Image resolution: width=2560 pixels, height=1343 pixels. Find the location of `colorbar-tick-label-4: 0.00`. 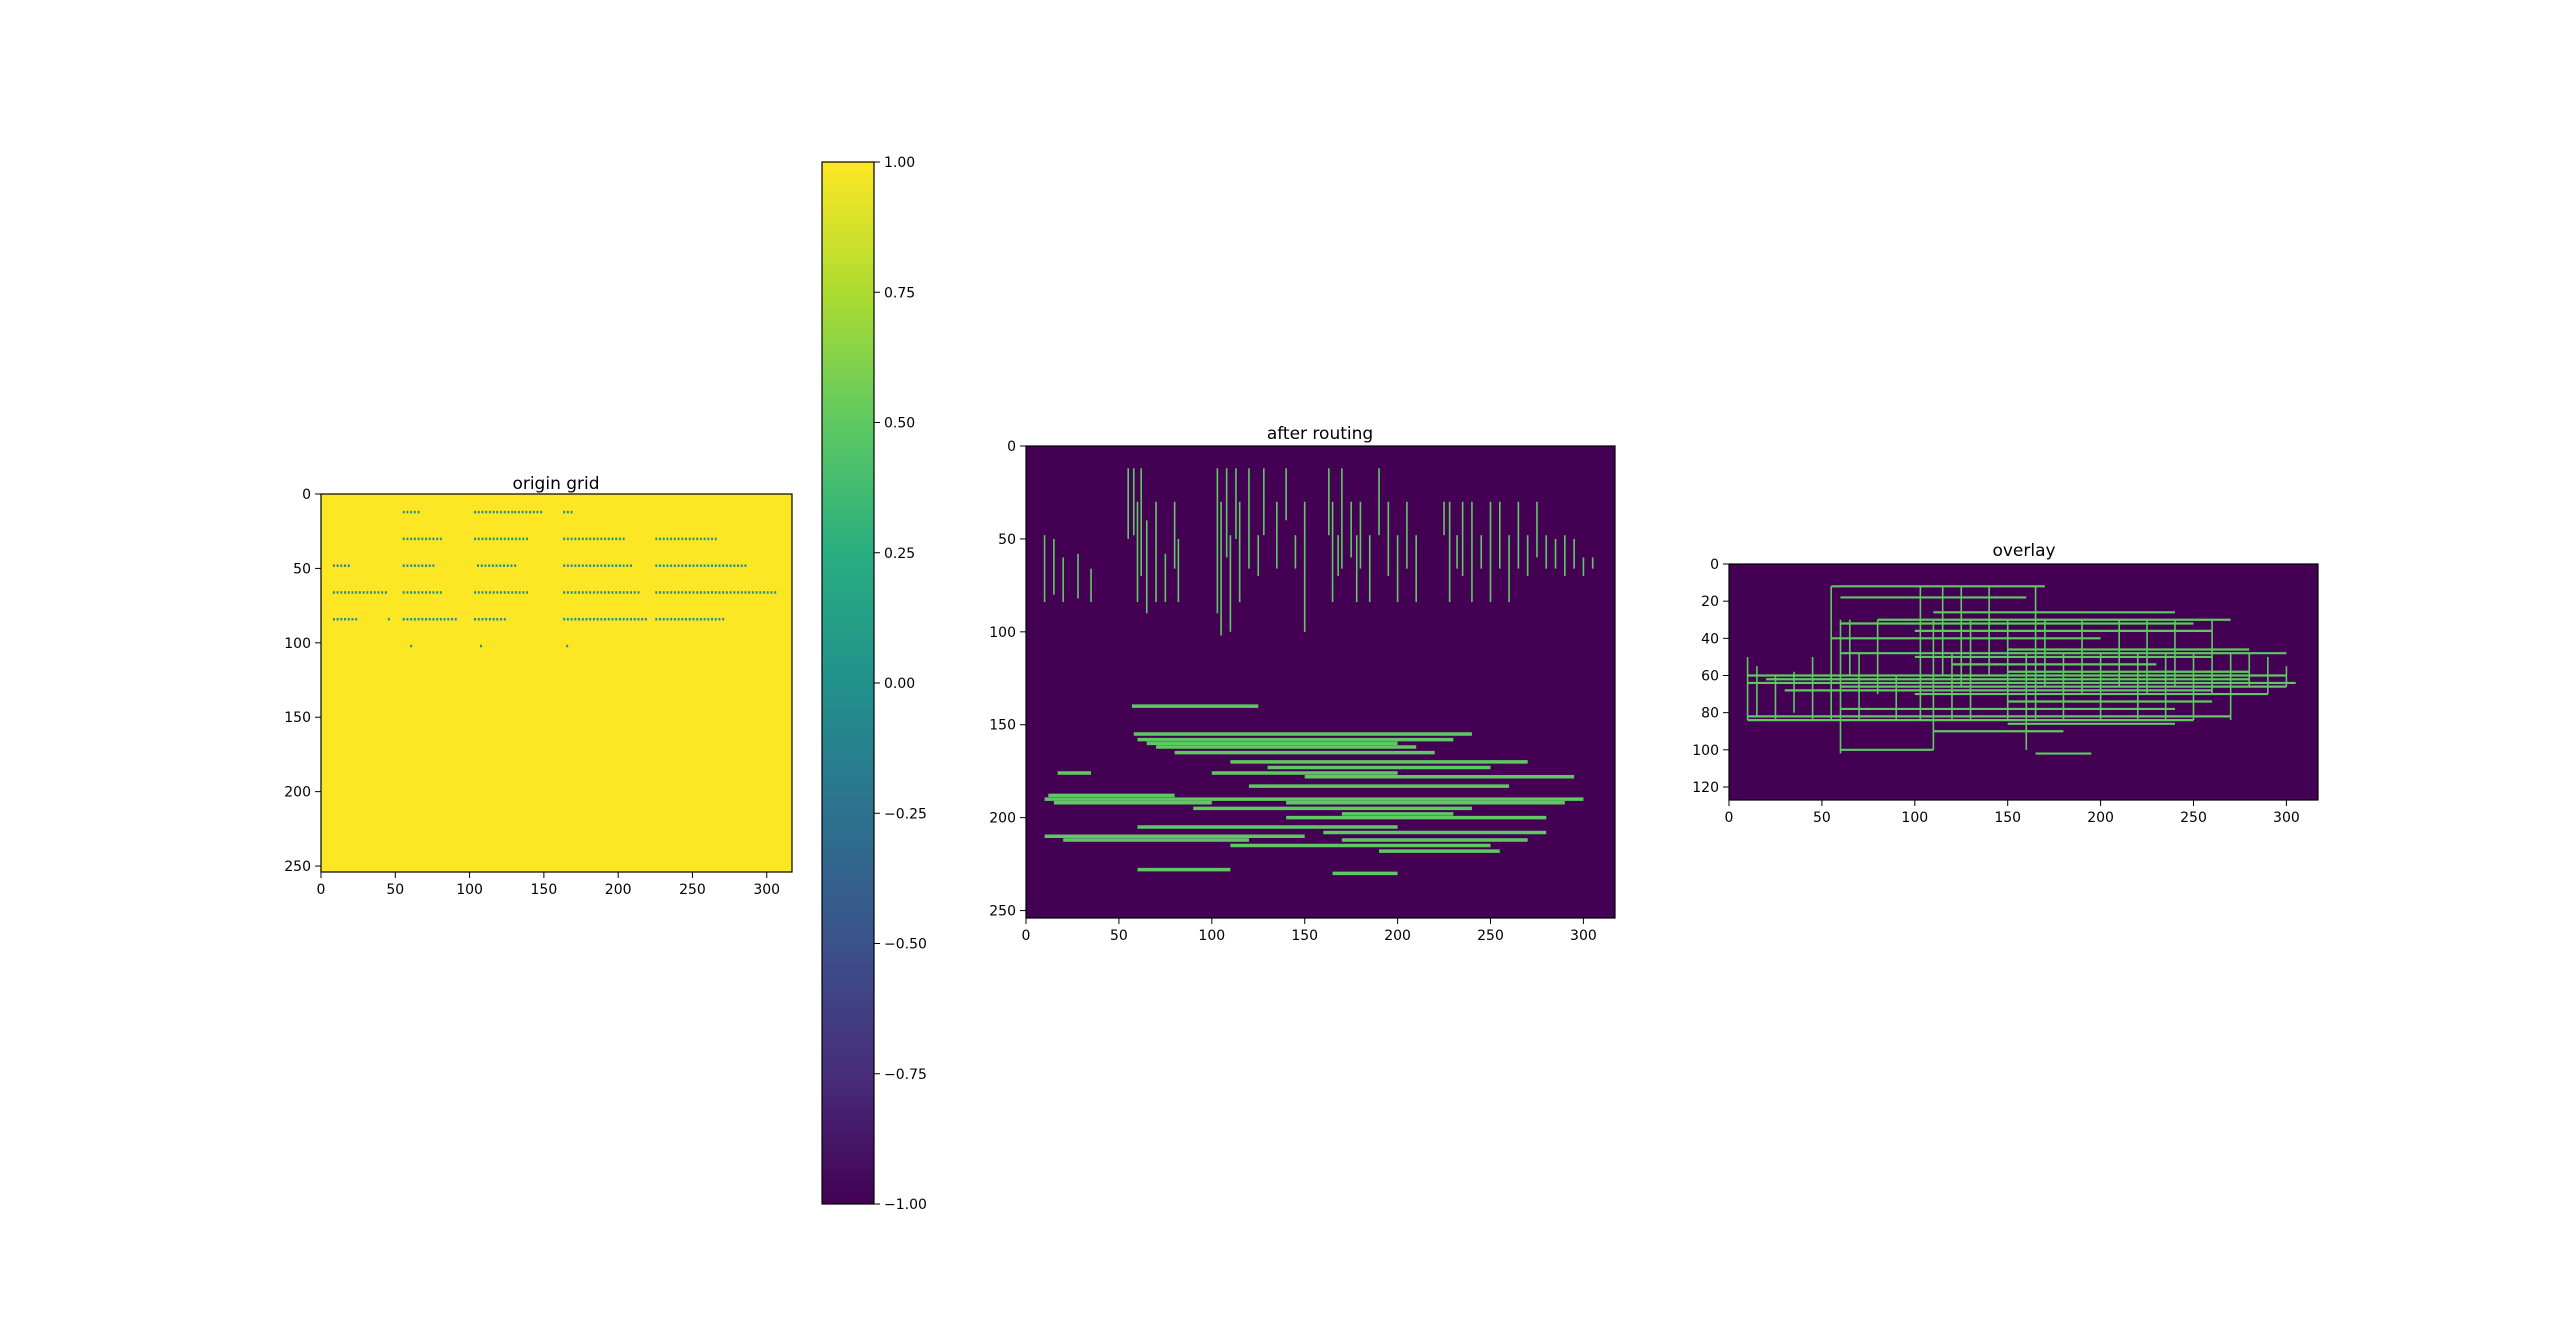

colorbar-tick-label-4: 0.00 is located at coordinates (899, 684).